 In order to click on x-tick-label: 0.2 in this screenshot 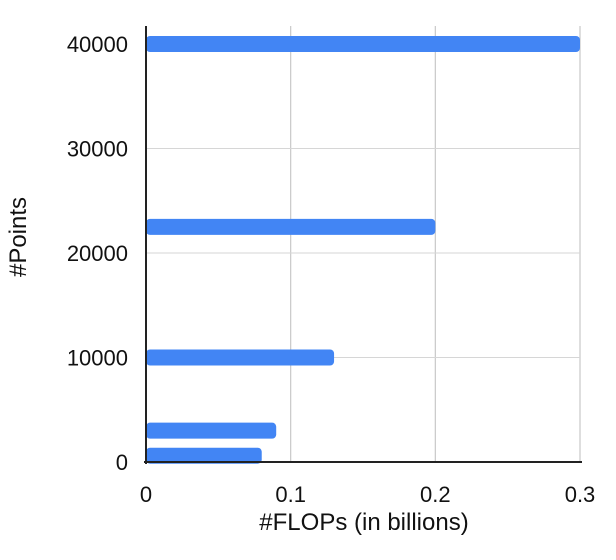, I will do `click(435, 494)`.